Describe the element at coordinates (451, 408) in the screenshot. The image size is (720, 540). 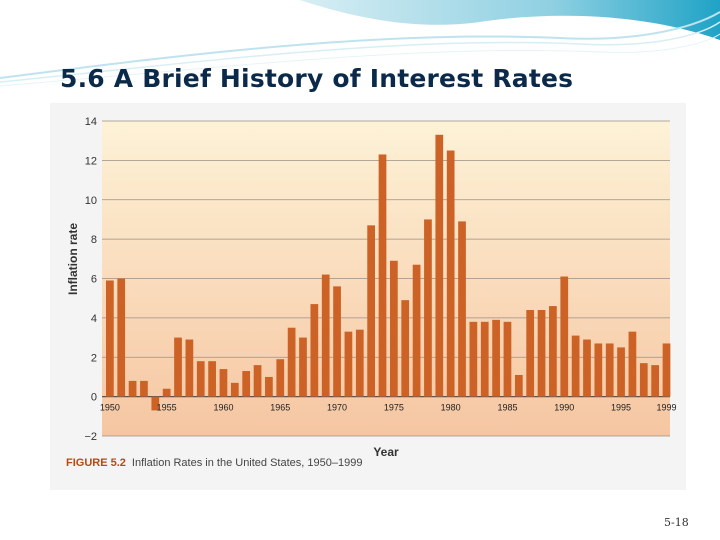
I see `x-tick-label: 1980` at that location.